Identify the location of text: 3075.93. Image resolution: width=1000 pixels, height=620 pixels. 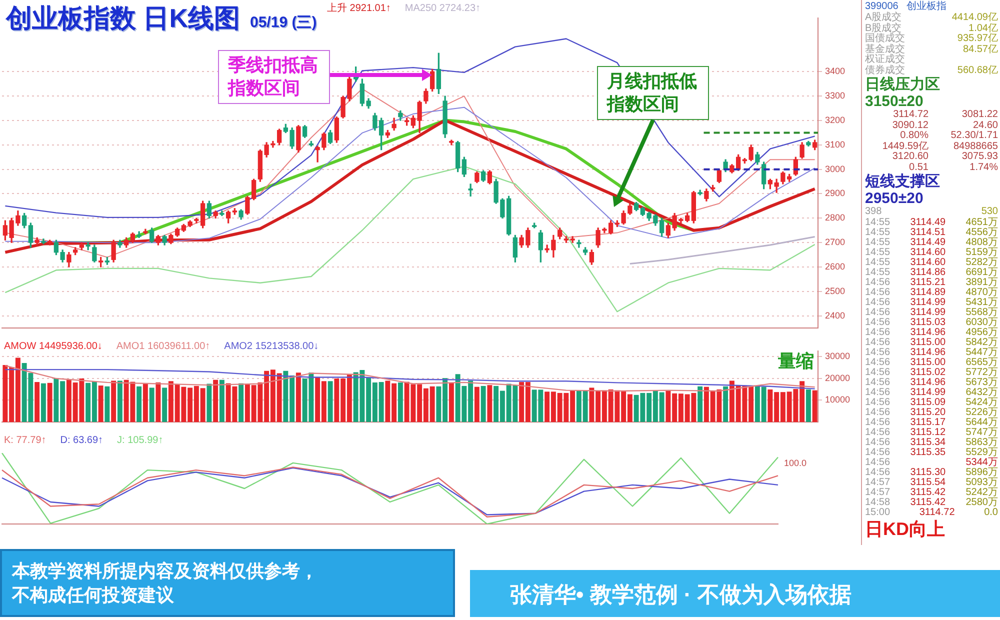
(979, 156).